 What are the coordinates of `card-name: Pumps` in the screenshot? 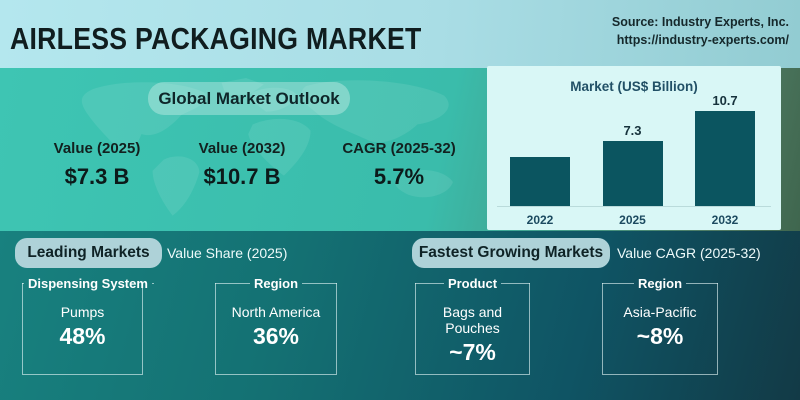 It's located at (82, 312).